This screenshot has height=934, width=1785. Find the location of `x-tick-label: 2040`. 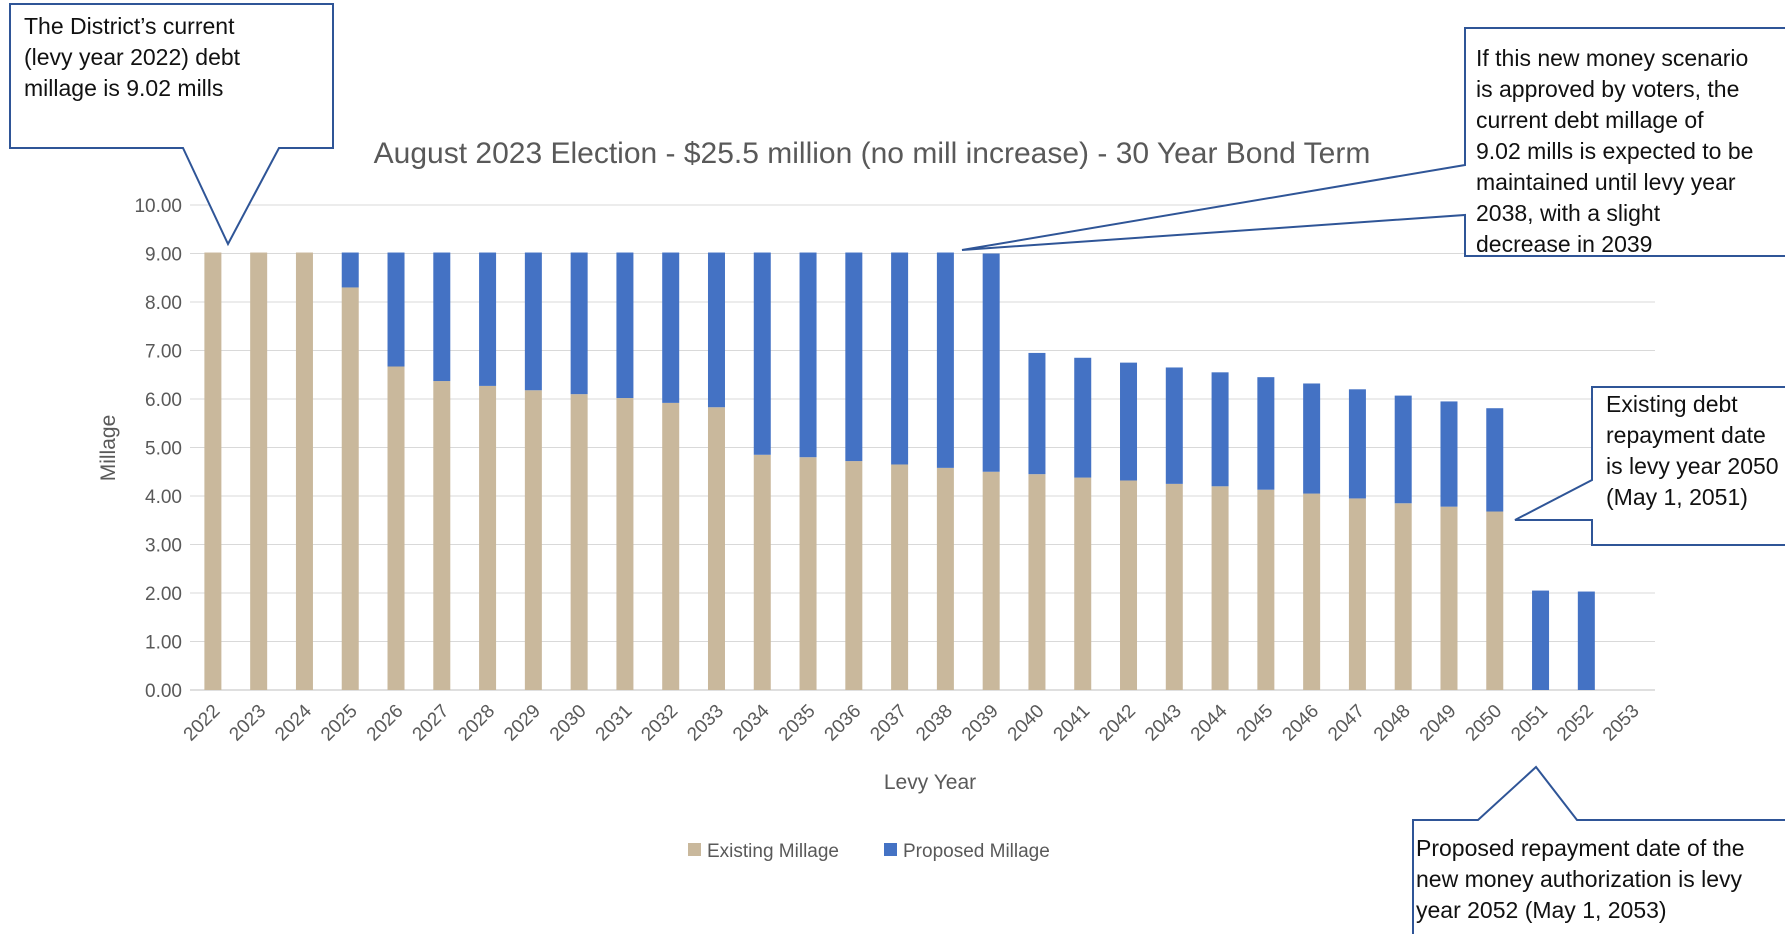

x-tick-label: 2040 is located at coordinates (1026, 723).